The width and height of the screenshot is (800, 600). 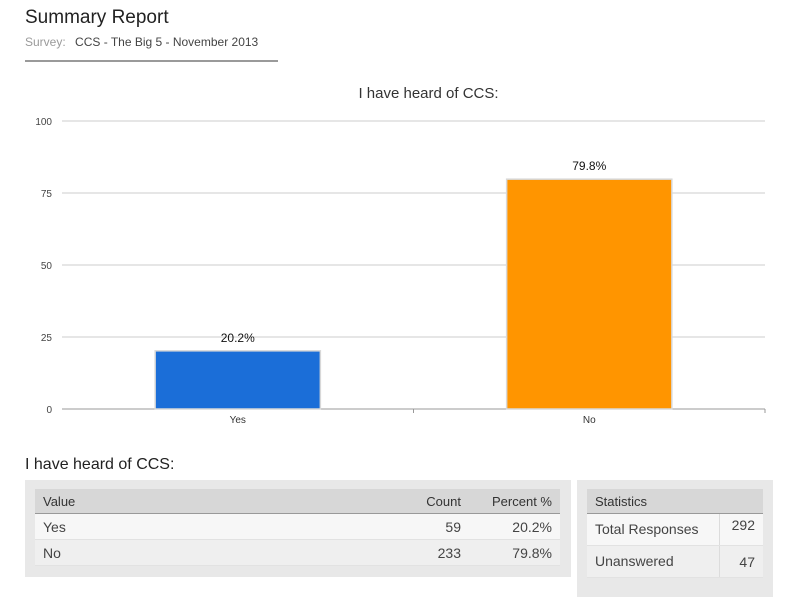 I want to click on y-tick-label: 50, so click(x=47, y=266).